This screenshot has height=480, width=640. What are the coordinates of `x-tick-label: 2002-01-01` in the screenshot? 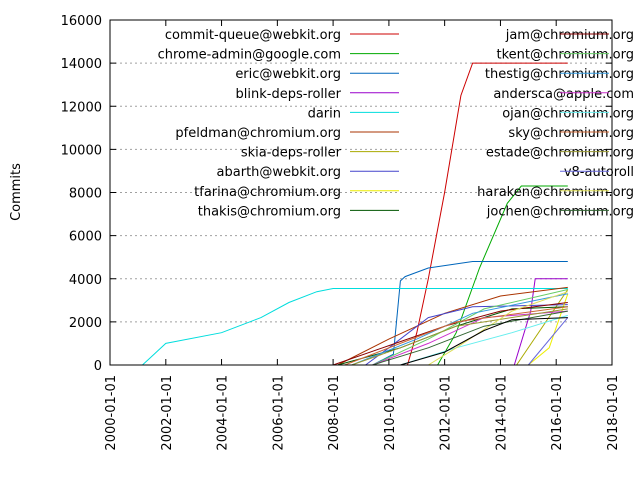 It's located at (167, 413).